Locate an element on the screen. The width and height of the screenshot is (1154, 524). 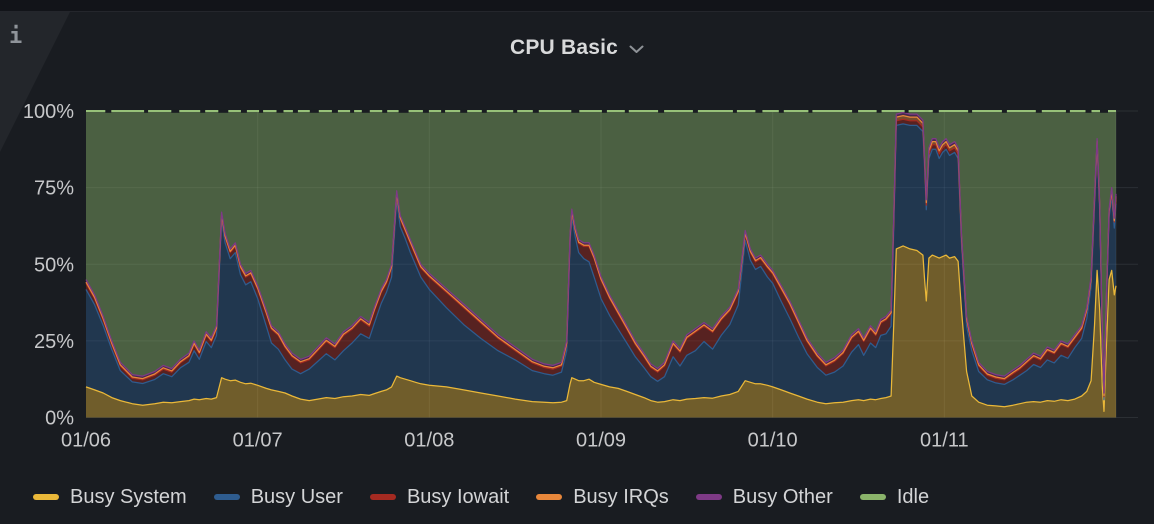
y-tick-label: 0% is located at coordinates (59, 419).